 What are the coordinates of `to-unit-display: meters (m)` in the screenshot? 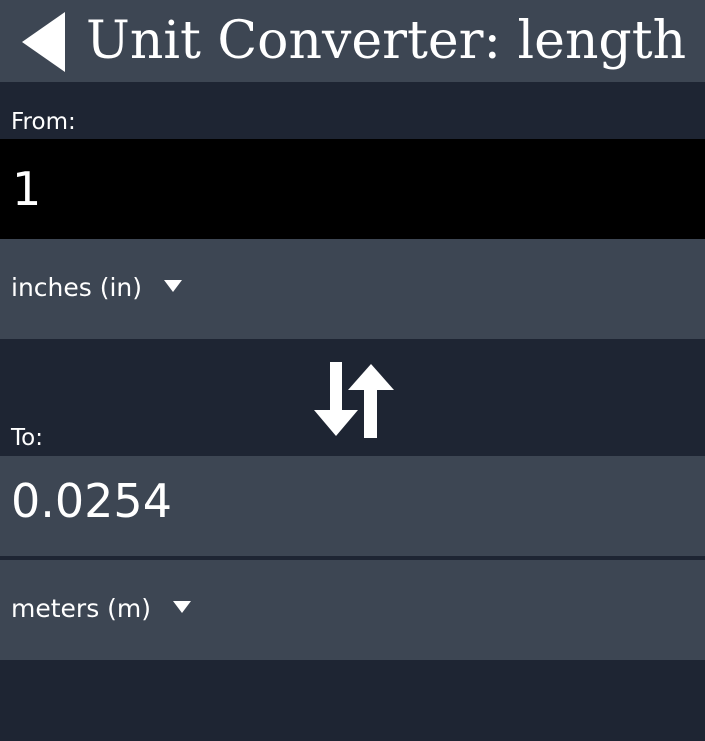 It's located at (101, 609).